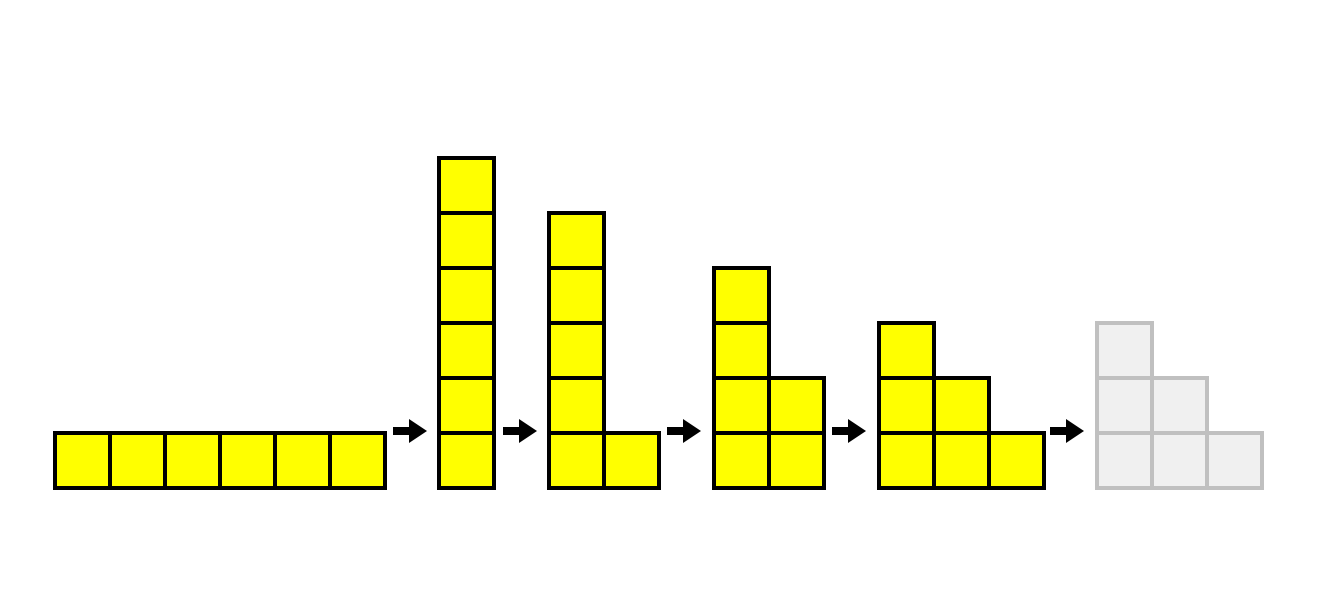 This screenshot has height=613, width=1320. I want to click on stage-6-ghost, so click(1179, 405).